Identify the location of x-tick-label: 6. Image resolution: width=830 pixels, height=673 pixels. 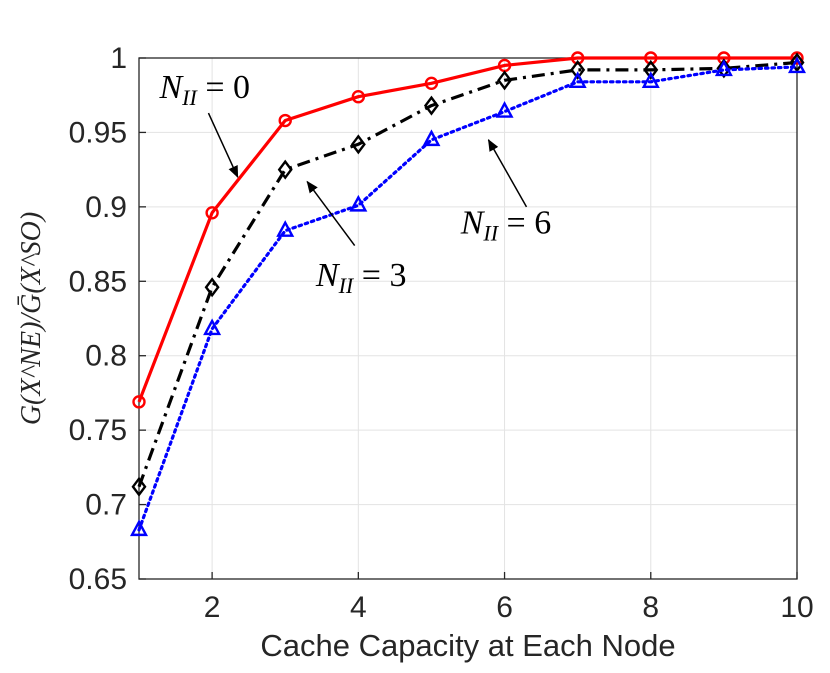
(504, 607).